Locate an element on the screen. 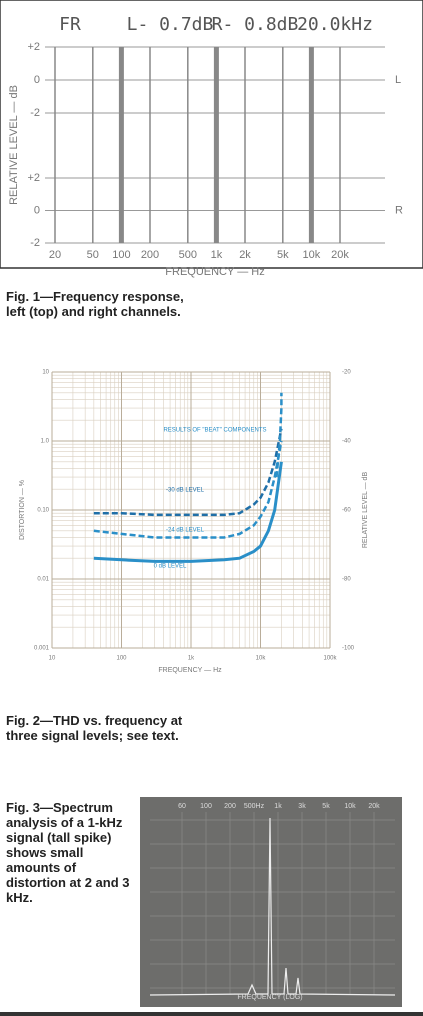 The width and height of the screenshot is (423, 1016). y-tick-label: 1.0 is located at coordinates (45, 442).